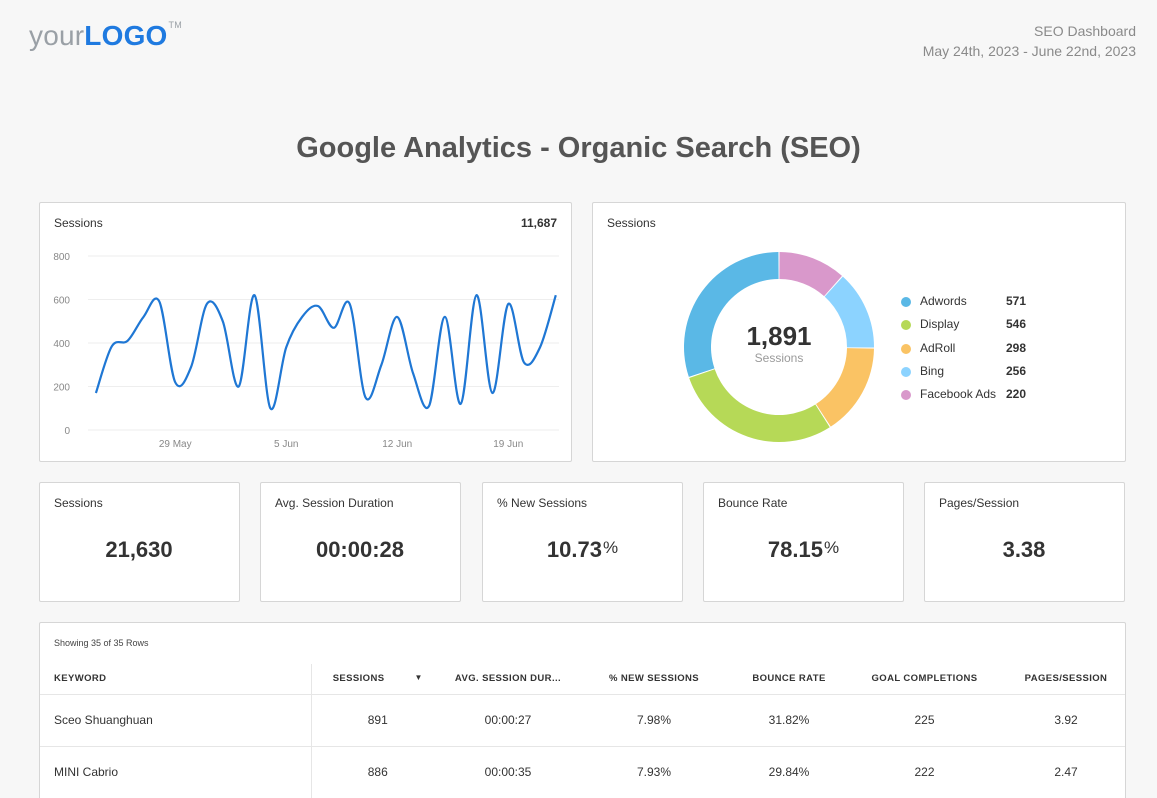  What do you see at coordinates (932, 370) in the screenshot?
I see `legend-label: Bing` at bounding box center [932, 370].